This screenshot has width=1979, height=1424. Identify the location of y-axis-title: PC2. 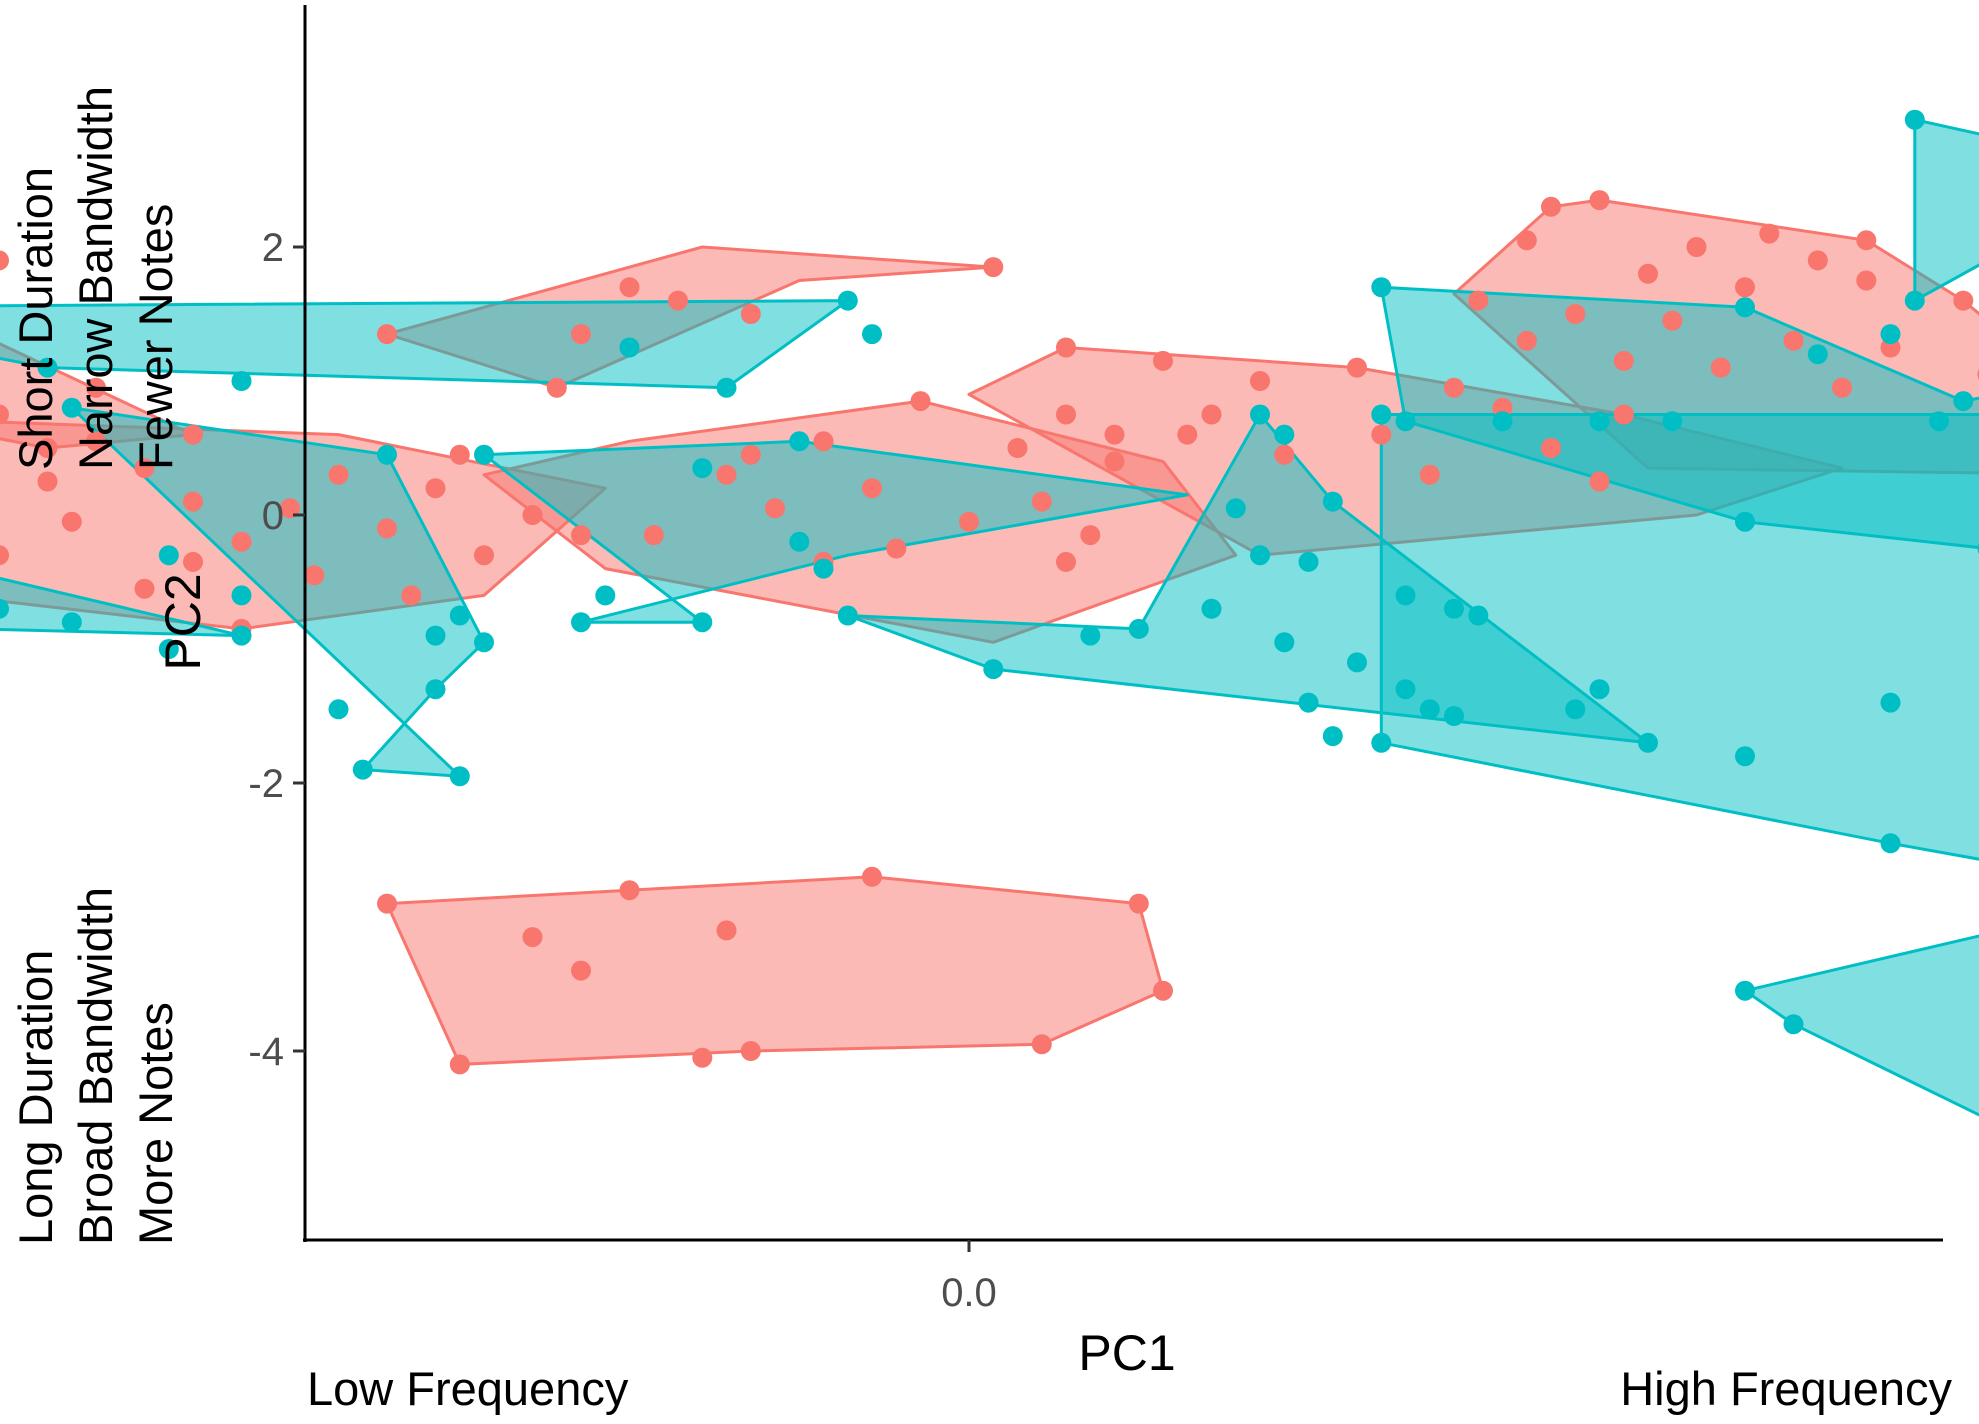
(183, 621).